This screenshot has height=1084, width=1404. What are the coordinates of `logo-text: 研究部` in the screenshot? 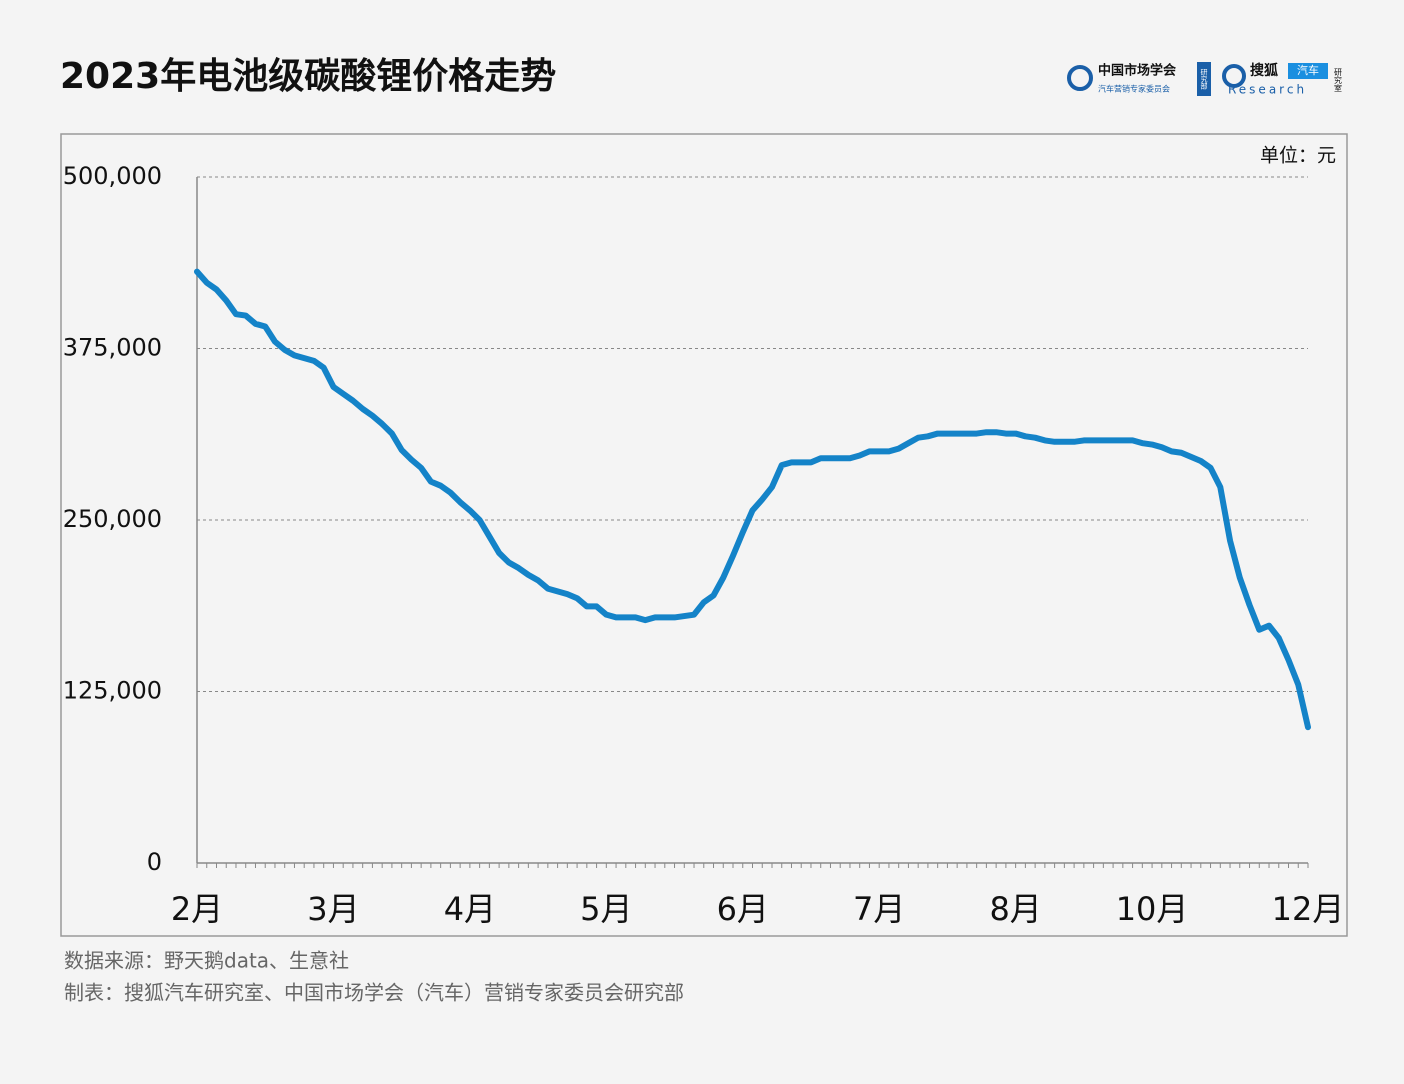 It's located at (1204, 80).